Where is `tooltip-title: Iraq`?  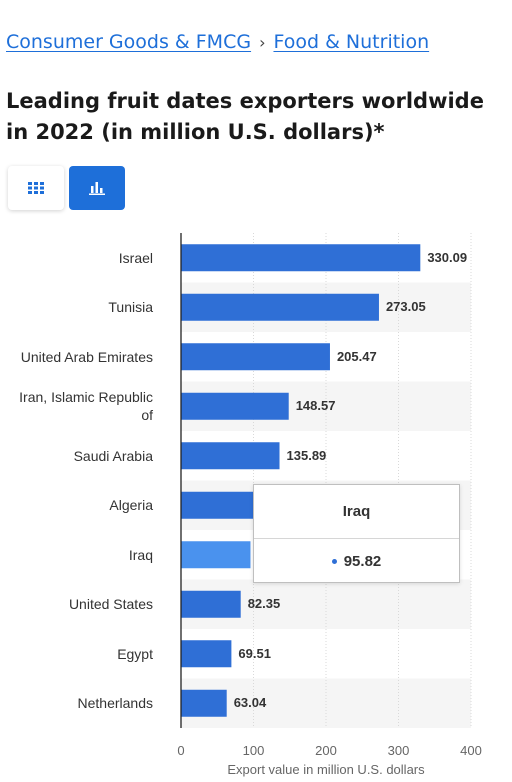
tooltip-title: Iraq is located at coordinates (356, 512).